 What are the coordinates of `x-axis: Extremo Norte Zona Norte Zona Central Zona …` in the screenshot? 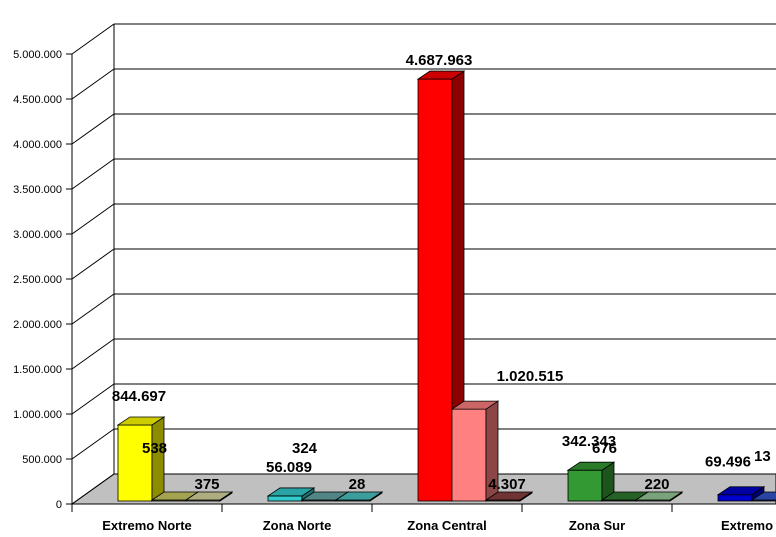 It's located at (422, 518).